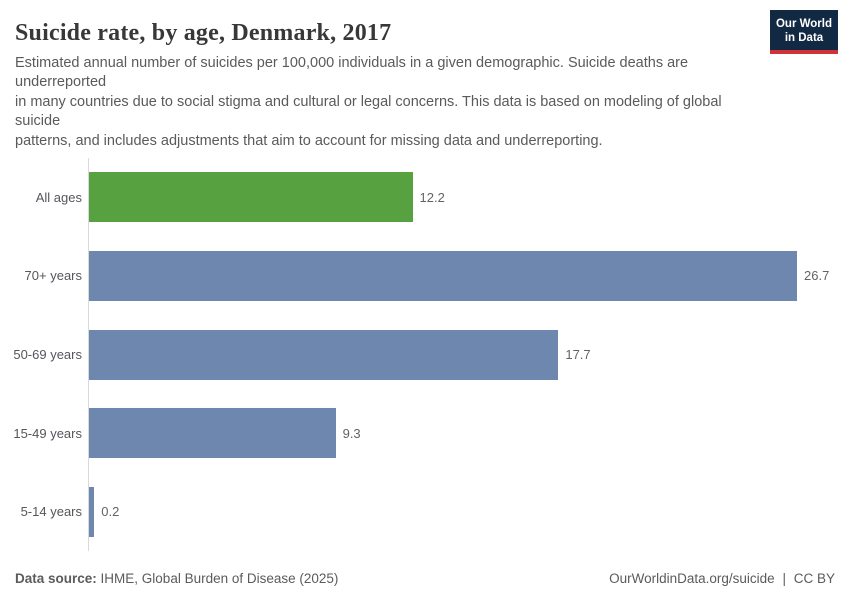 This screenshot has height=600, width=850. I want to click on footer-links: OurWorldinData.org/suicide | CC BY, so click(720, 578).